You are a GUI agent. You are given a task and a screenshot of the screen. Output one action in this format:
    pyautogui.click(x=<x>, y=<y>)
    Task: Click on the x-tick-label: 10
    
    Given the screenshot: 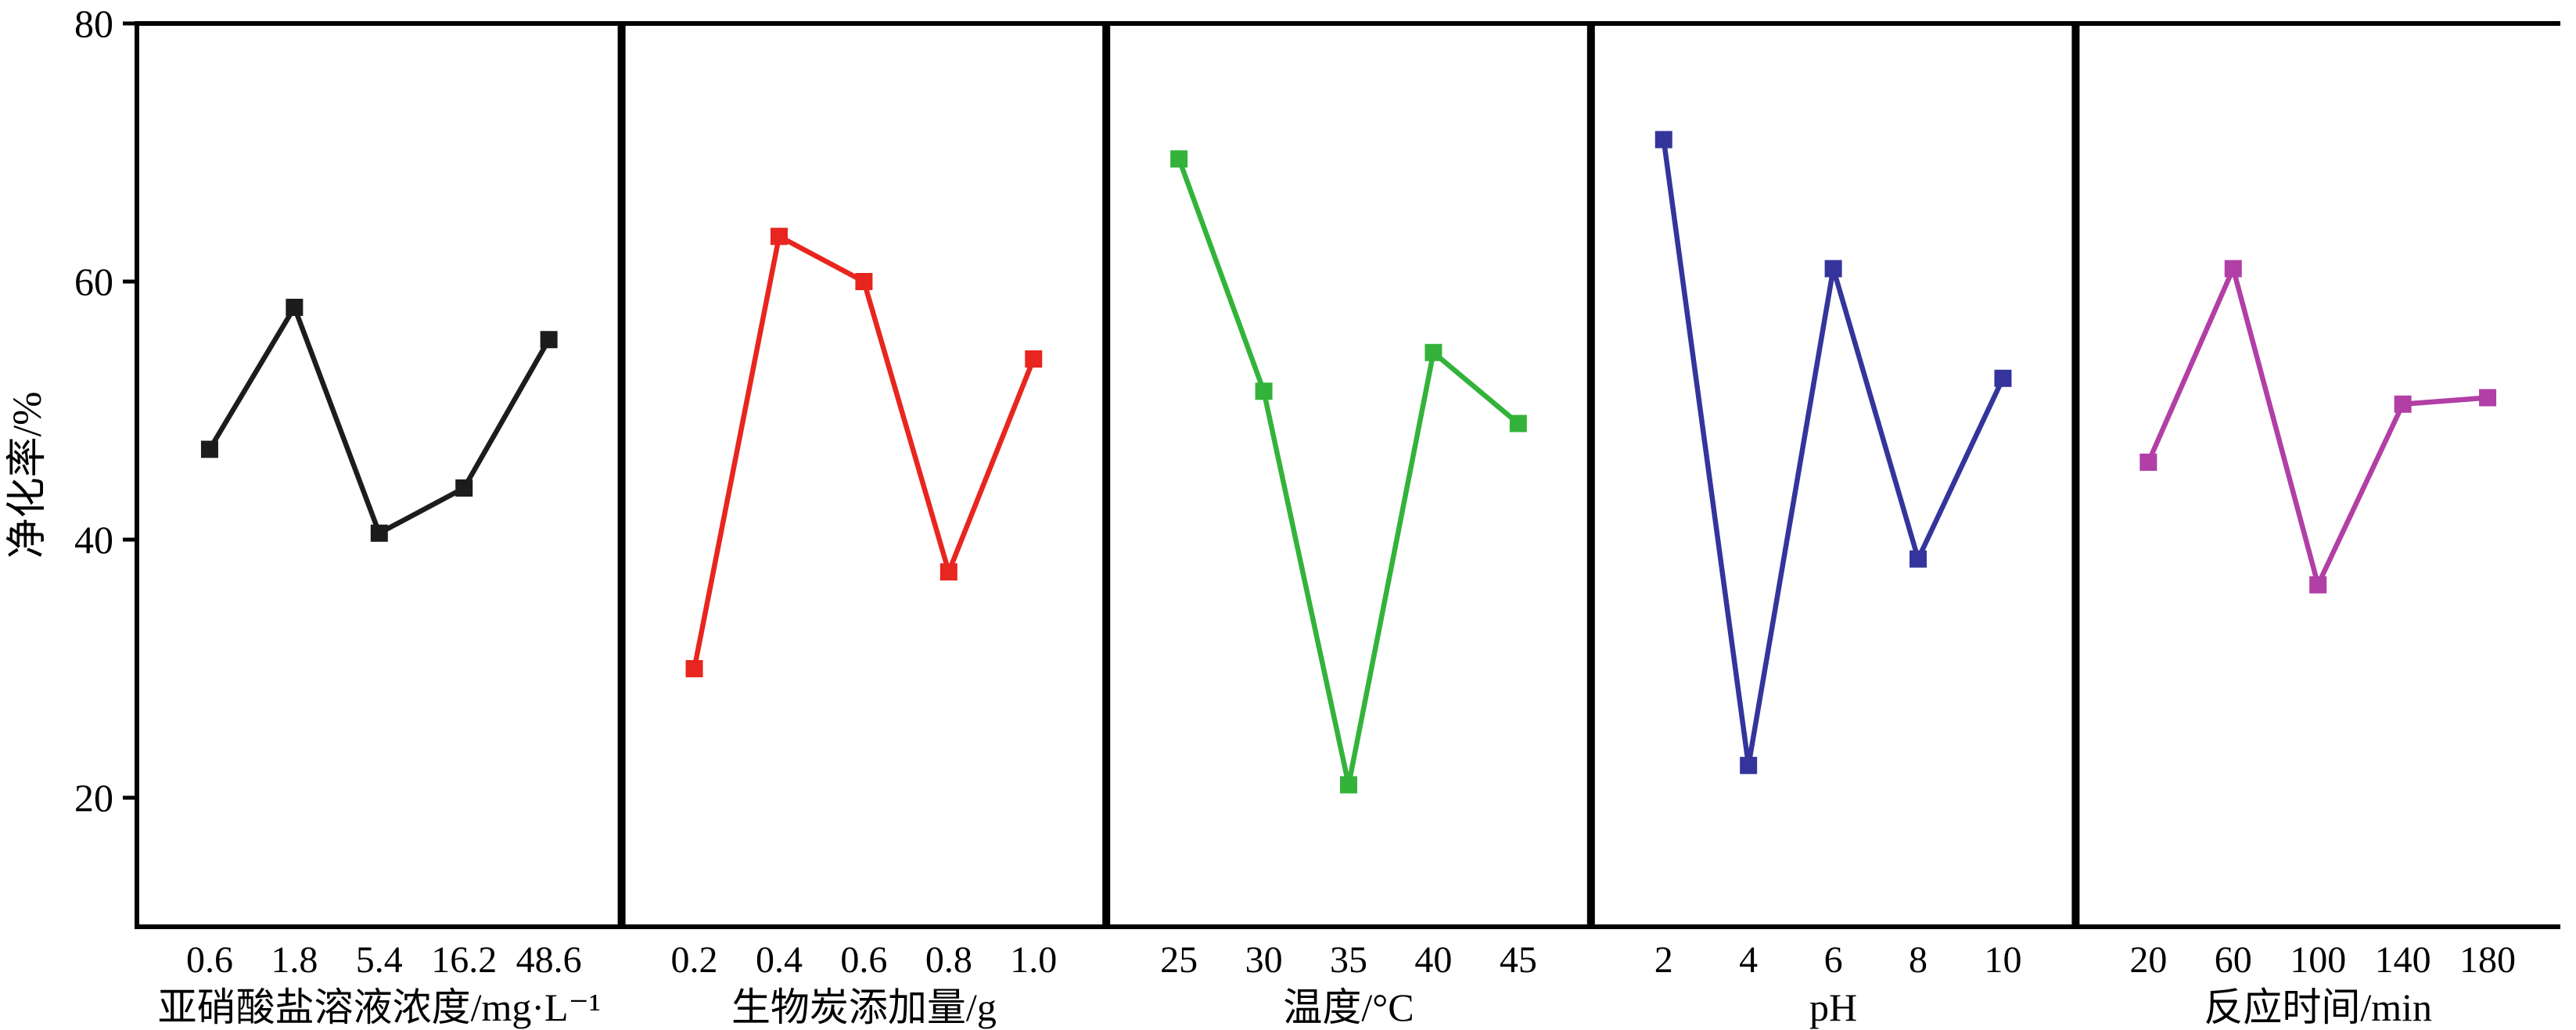 What is the action you would take?
    pyautogui.click(x=2003, y=960)
    